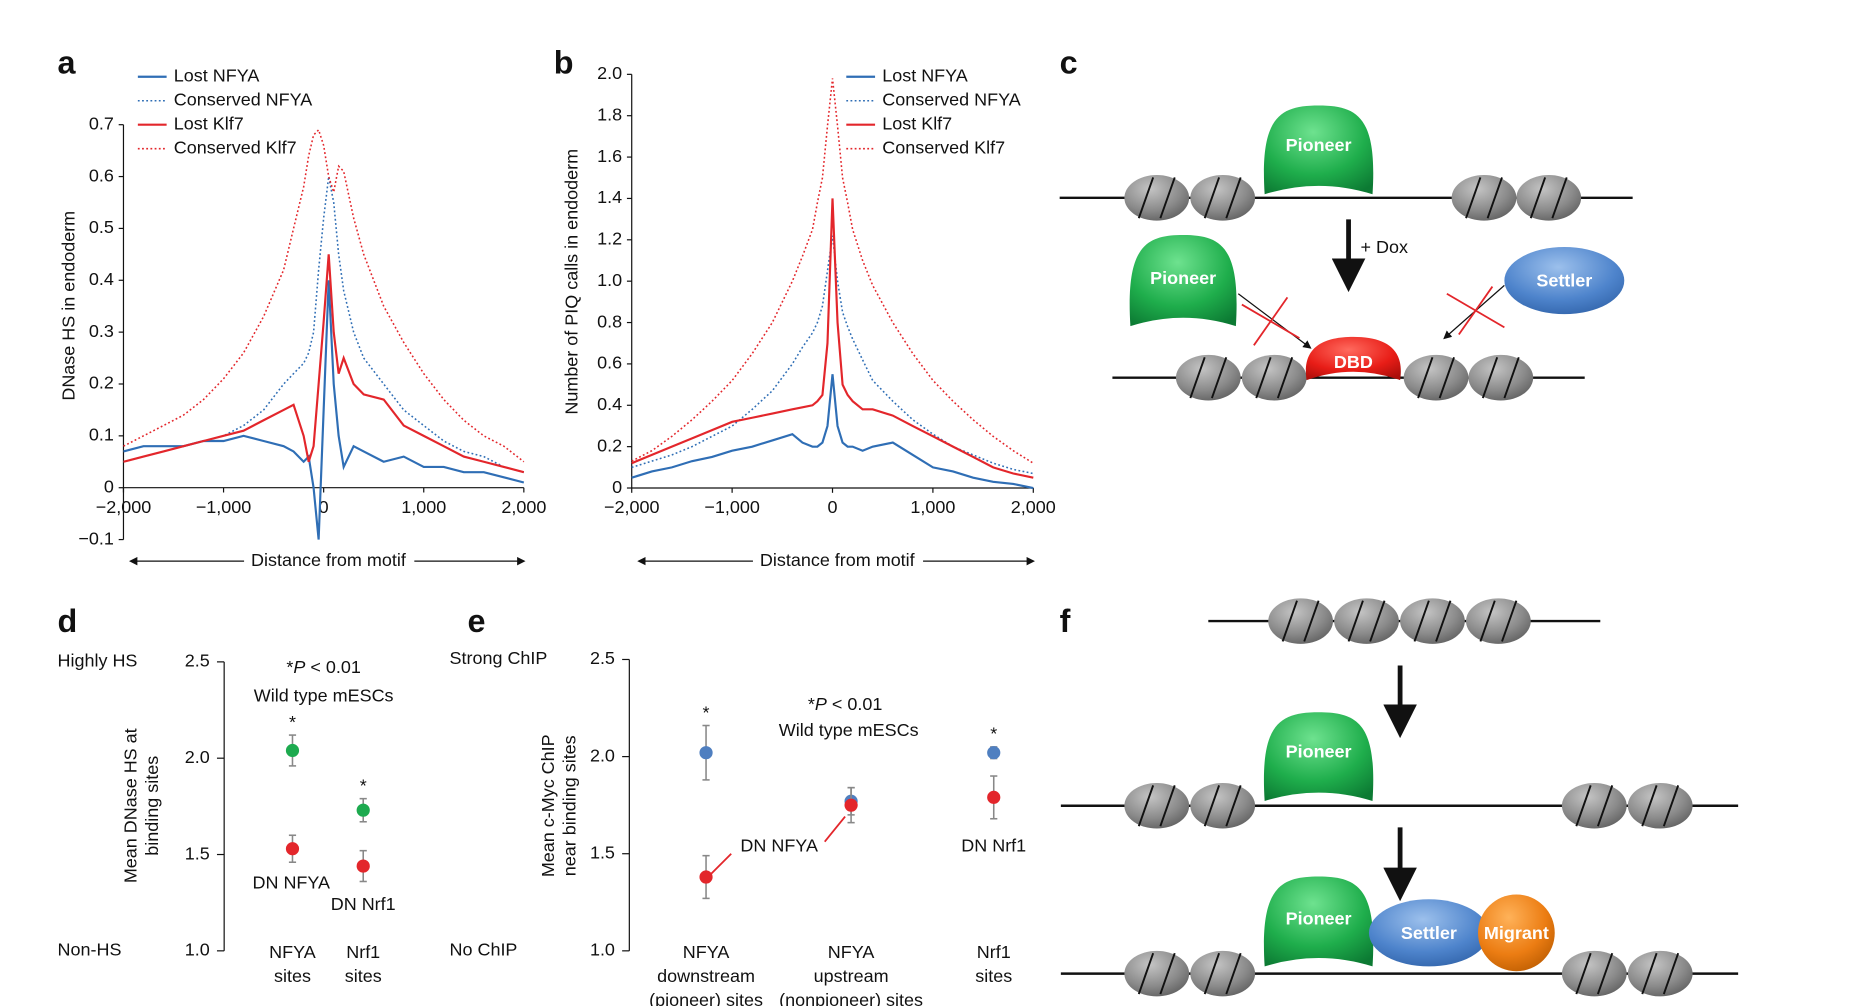 The image size is (1870, 1006). What do you see at coordinates (609, 404) in the screenshot?
I see `y-tick-label: 0.4` at bounding box center [609, 404].